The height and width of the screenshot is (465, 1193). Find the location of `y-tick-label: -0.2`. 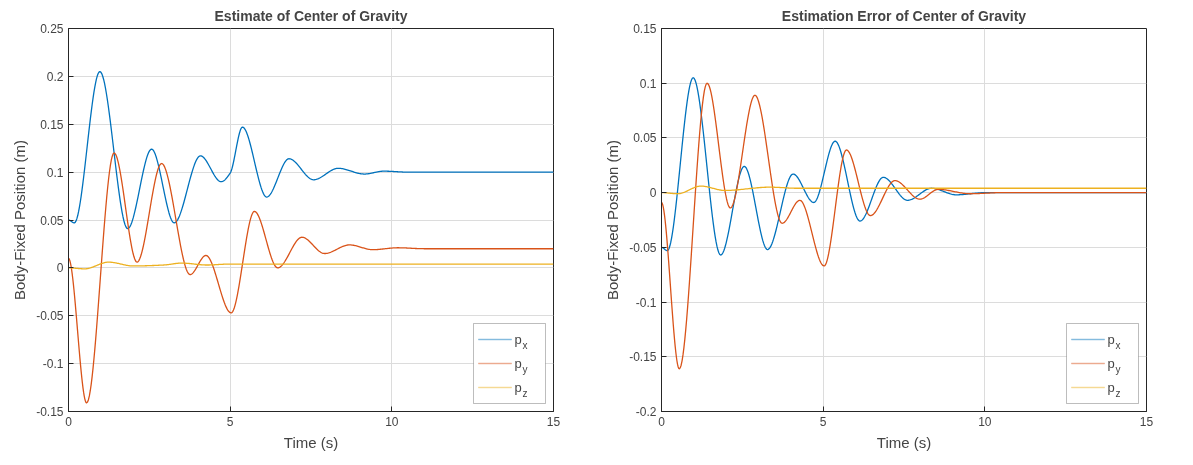

y-tick-label: -0.2 is located at coordinates (646, 412).